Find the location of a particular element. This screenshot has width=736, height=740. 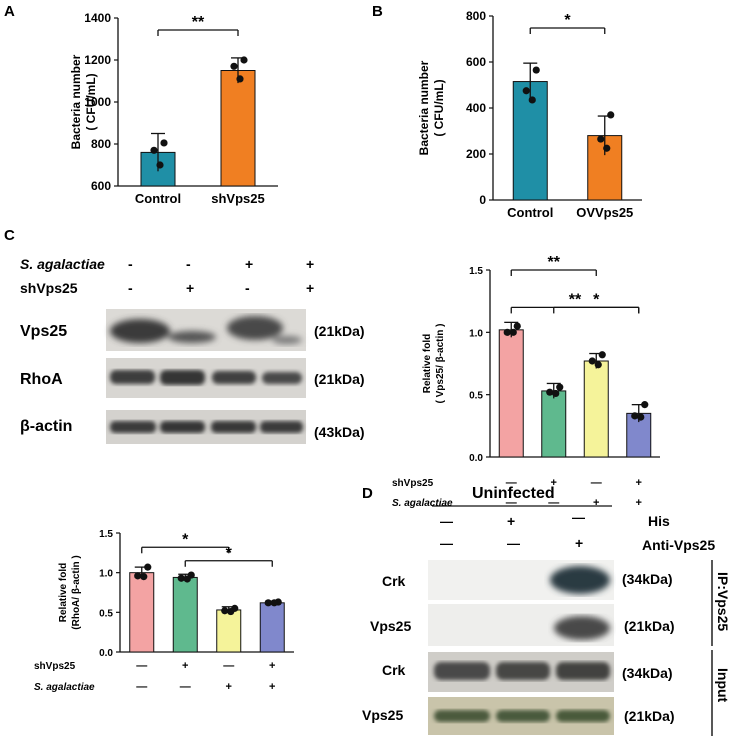

blot-c-row2-sign-1: - is located at coordinates (130, 288).